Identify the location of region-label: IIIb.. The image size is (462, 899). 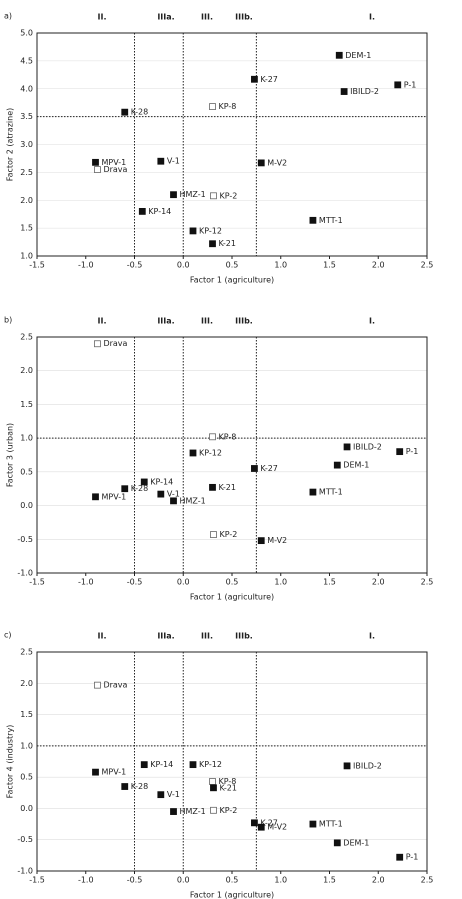
(244, 321).